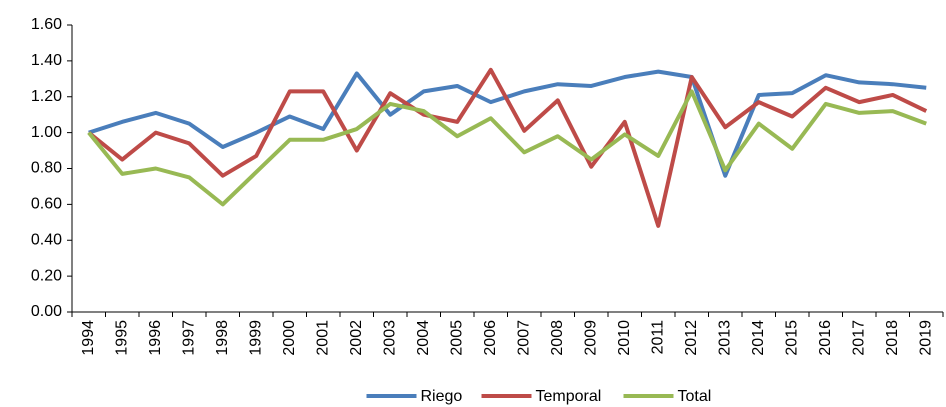 The image size is (946, 407). Describe the element at coordinates (289, 338) in the screenshot. I see `x-tick-label: 2000` at that location.